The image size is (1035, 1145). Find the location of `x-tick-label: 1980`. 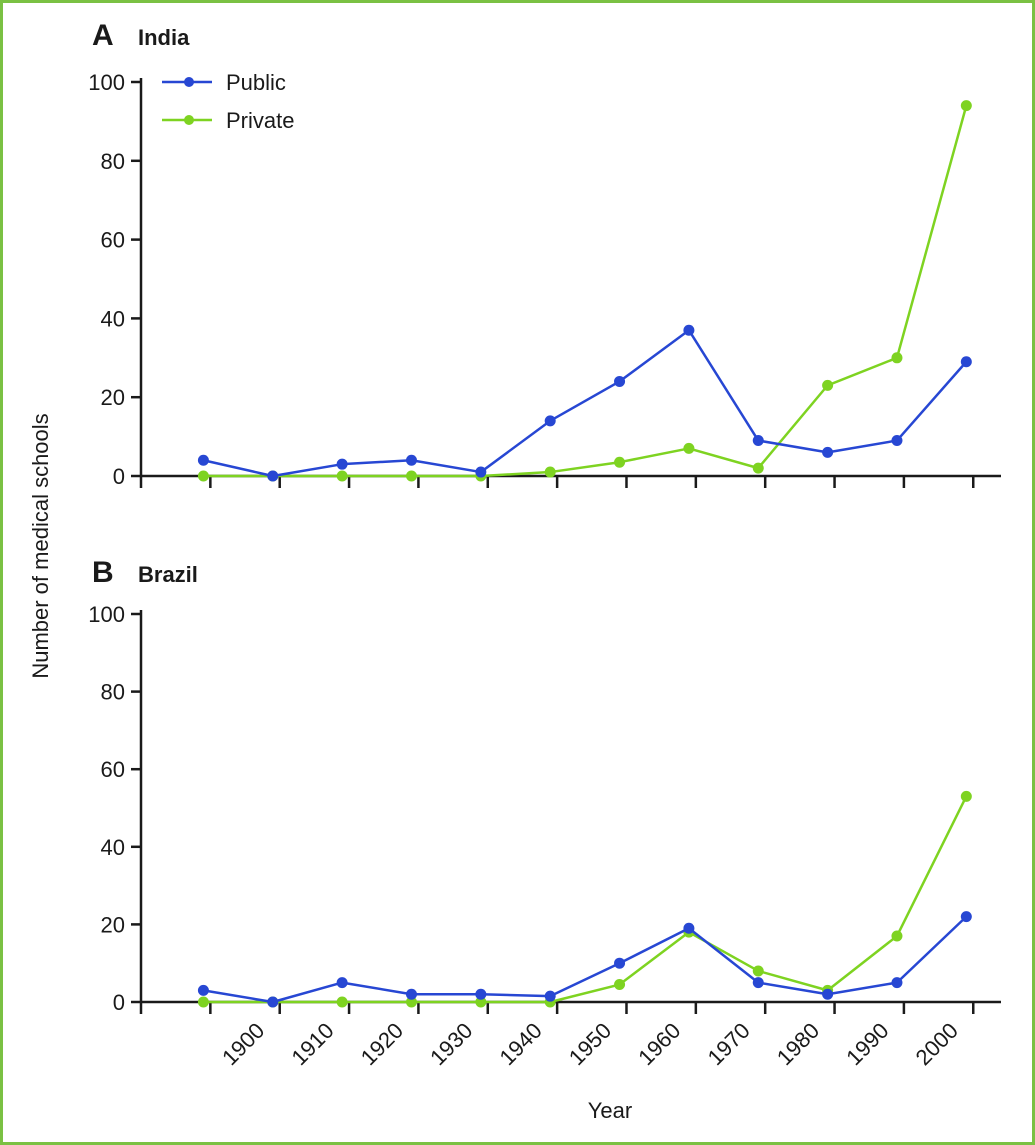

x-tick-label: 1980 is located at coordinates (798, 1044).